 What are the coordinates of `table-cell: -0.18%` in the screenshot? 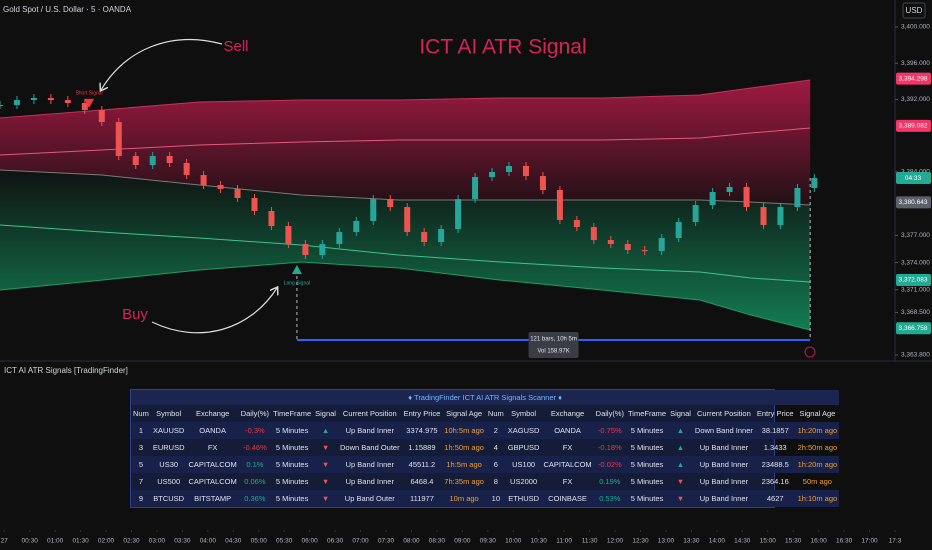 It's located at (609, 447).